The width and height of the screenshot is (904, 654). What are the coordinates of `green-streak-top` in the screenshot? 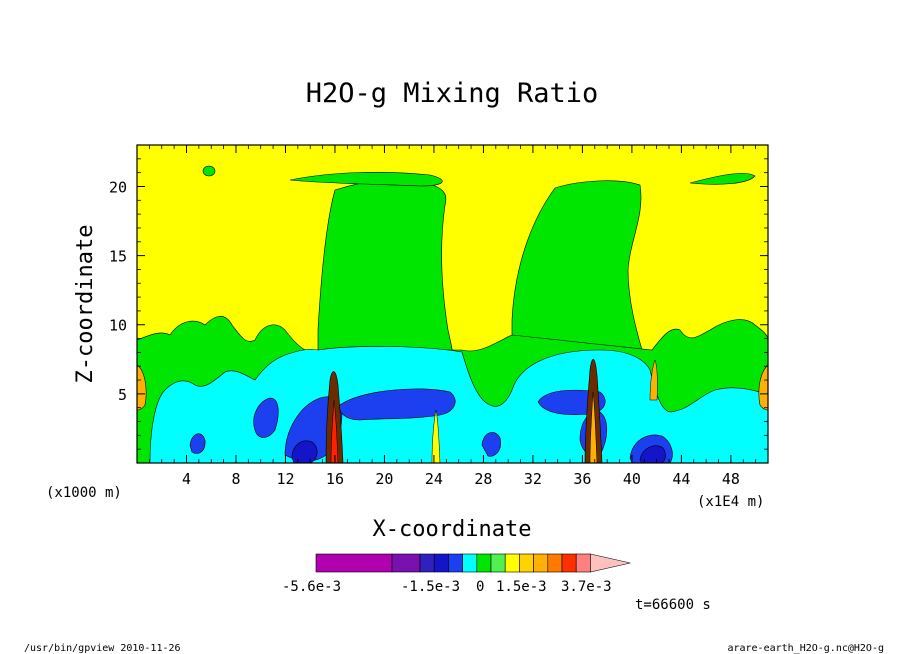 It's located at (366, 179).